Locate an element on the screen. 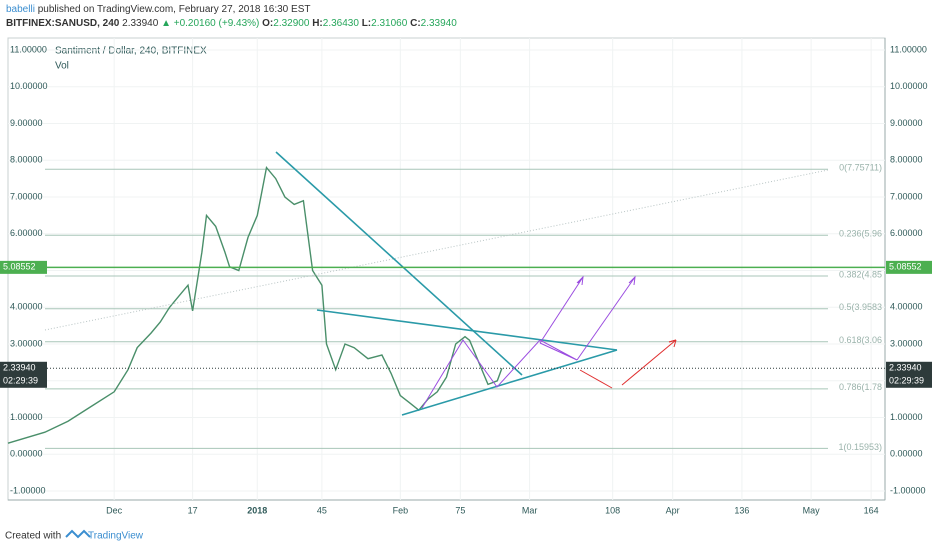 The image size is (932, 550). chart-subtitle: Vol is located at coordinates (62, 66).